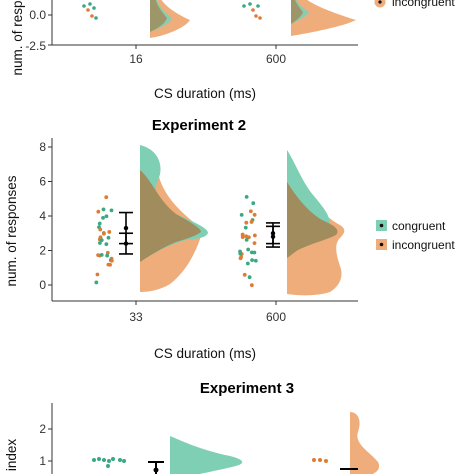  Describe the element at coordinates (156, 470) in the screenshot. I see `panel3-mean-point` at that location.